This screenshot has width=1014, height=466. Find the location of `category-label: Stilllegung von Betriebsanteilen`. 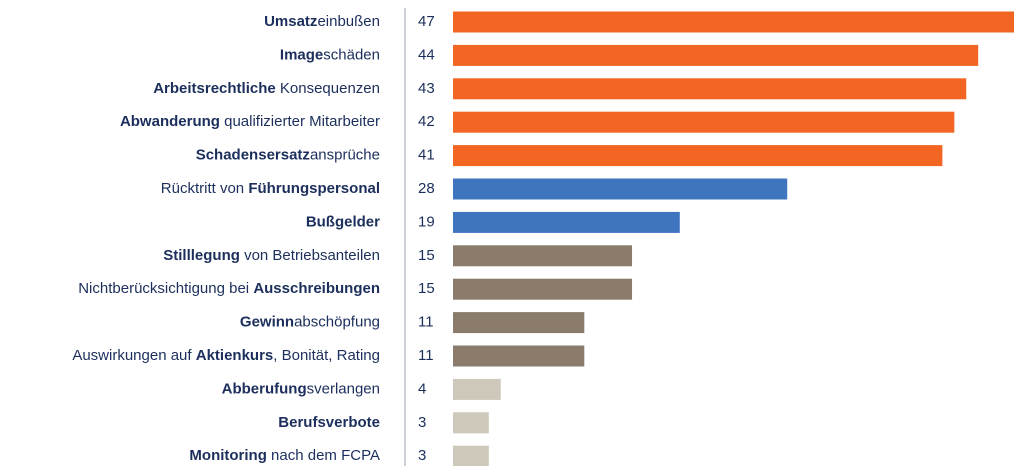

category-label: Stilllegung von Betriebsanteilen is located at coordinates (271, 255).